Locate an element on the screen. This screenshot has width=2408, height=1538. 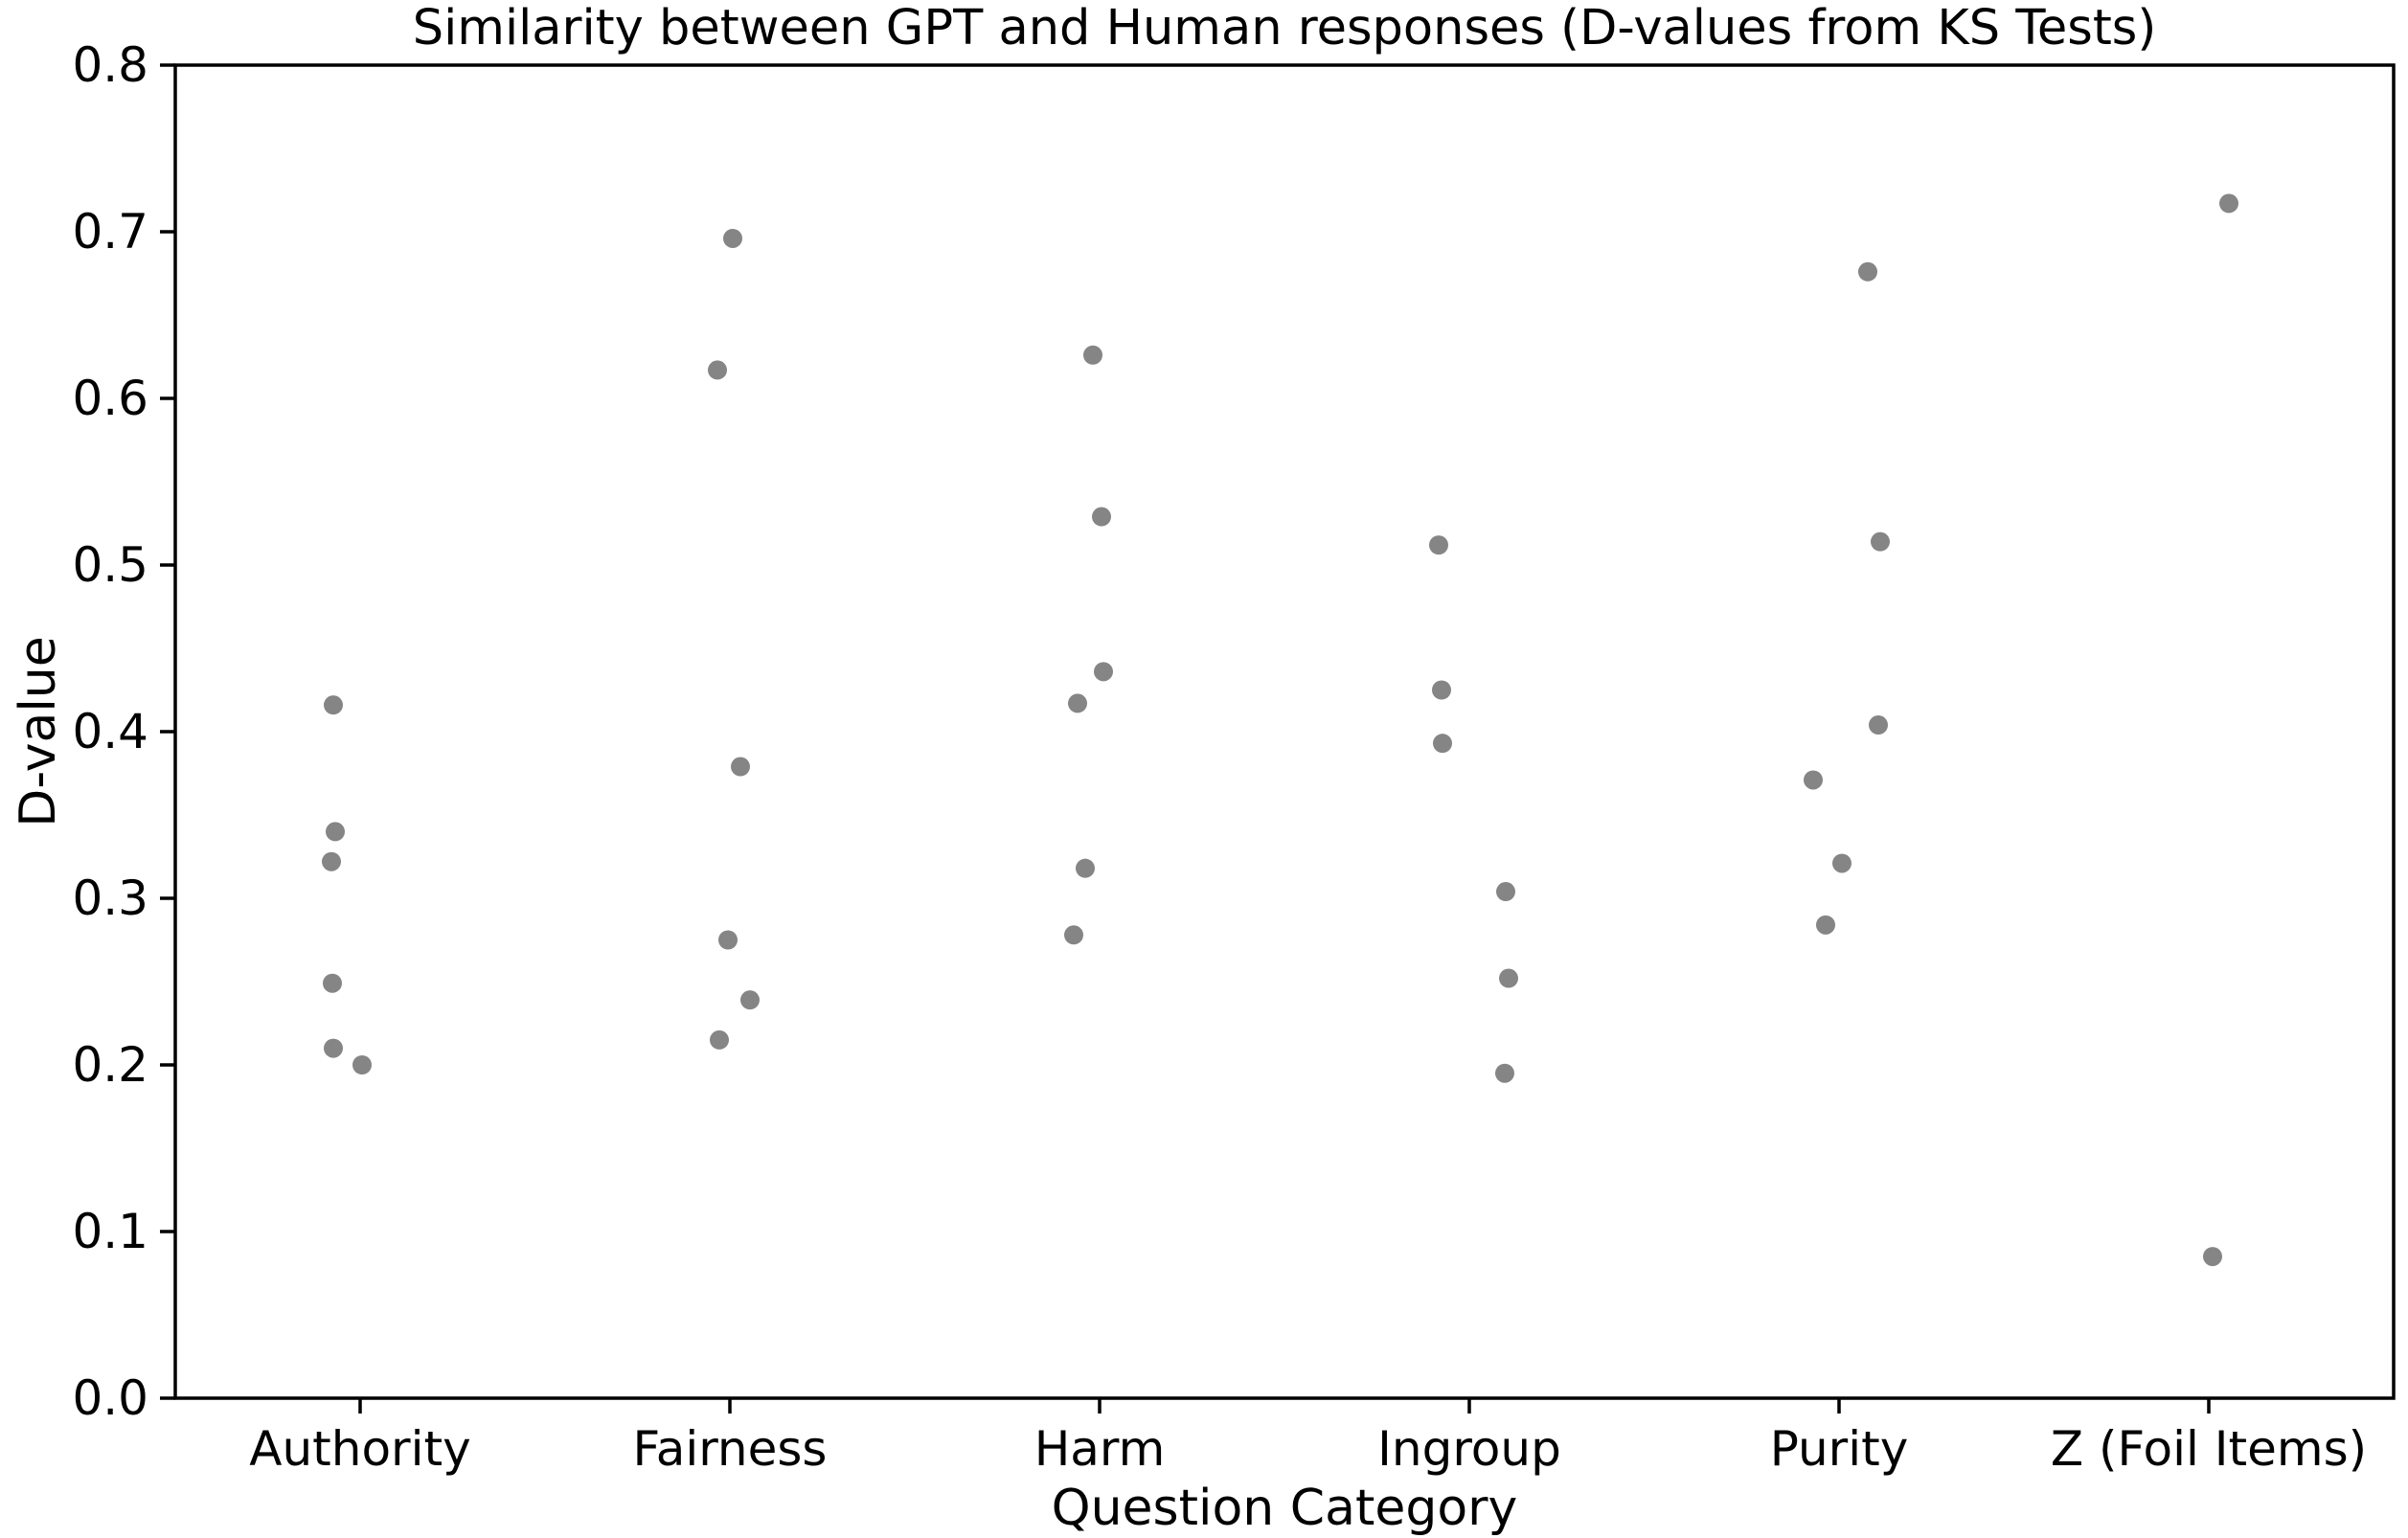
y-tick-label: 0.4 is located at coordinates (110, 731).